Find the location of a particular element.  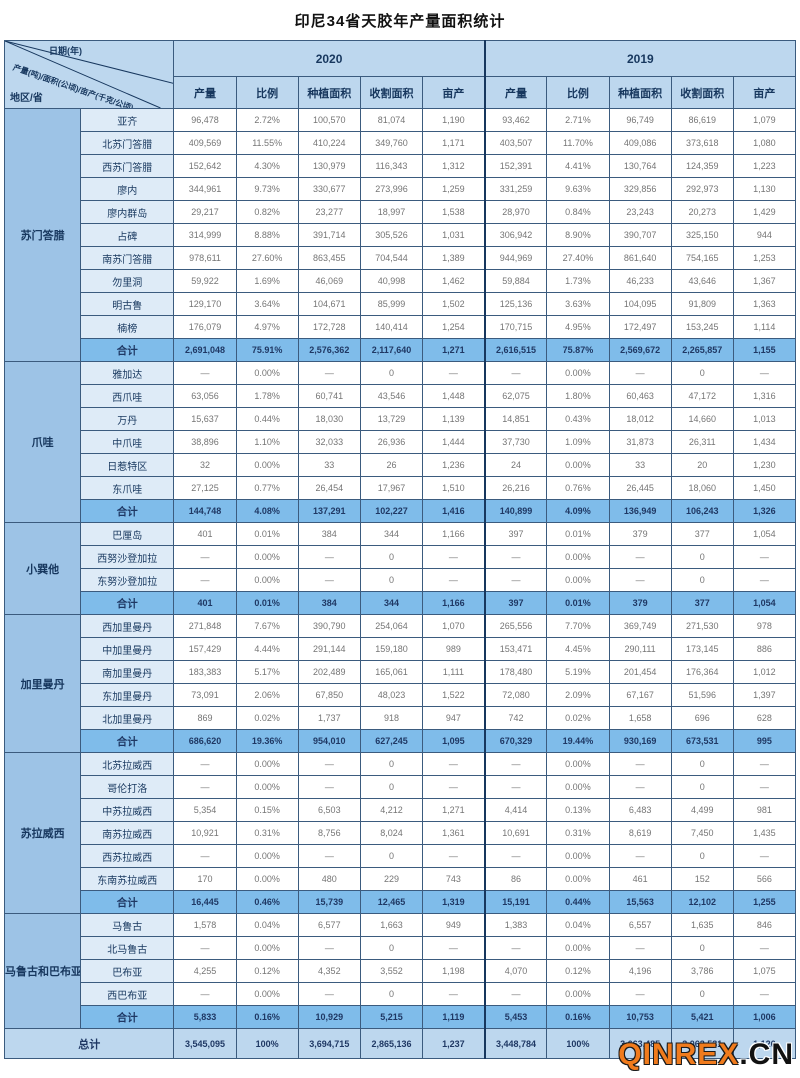

province-cell: 哥伦打洛 is located at coordinates (127, 787).